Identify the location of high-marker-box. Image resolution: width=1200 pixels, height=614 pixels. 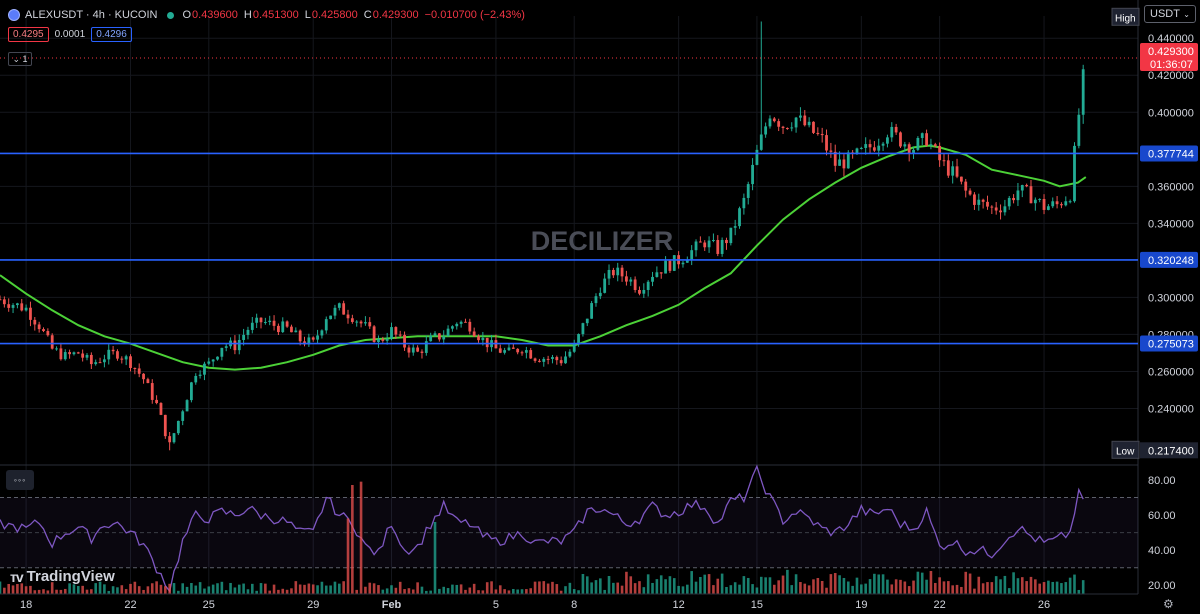
(1125, 16).